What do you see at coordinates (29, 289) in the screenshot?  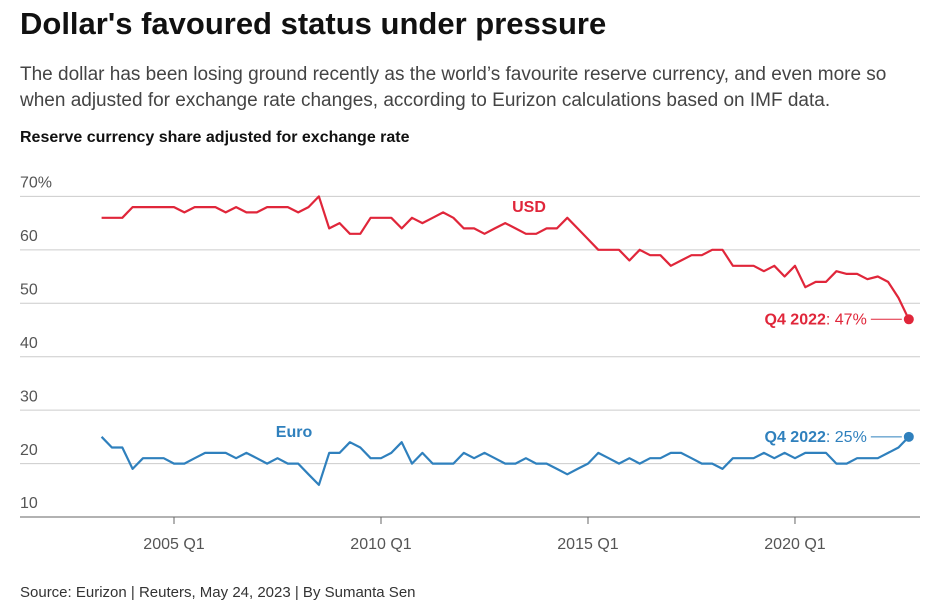 I see `y-tick-label: 50` at bounding box center [29, 289].